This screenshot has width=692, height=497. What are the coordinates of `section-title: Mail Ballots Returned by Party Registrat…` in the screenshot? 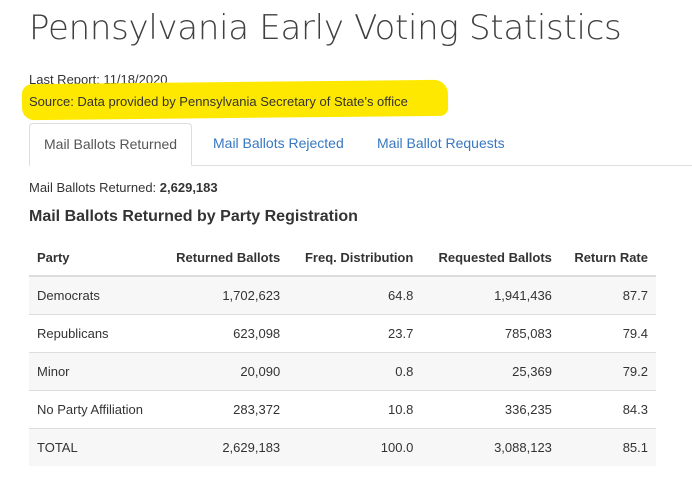 It's located at (193, 216).